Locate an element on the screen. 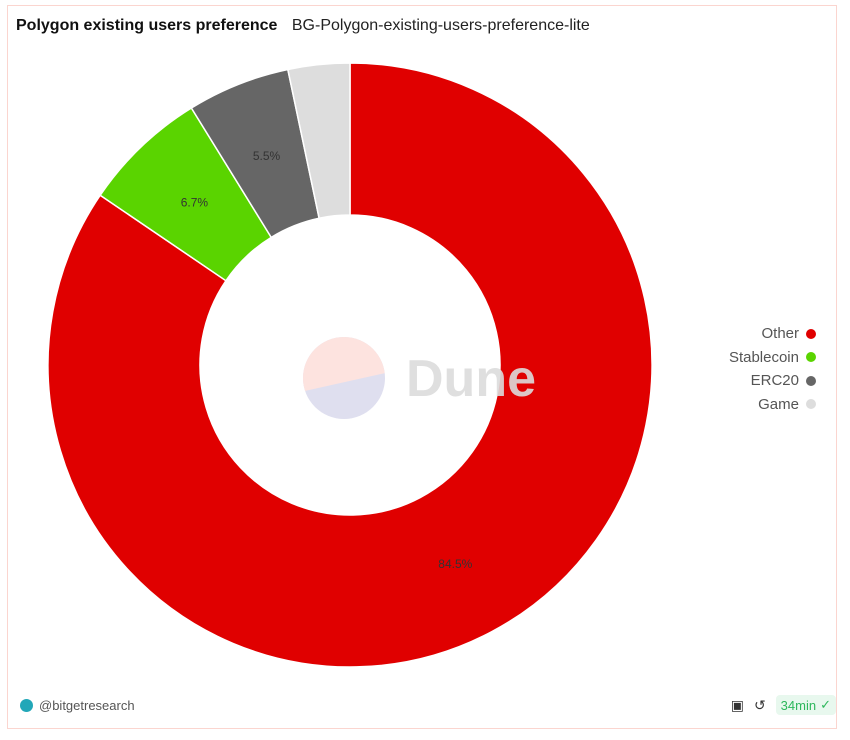  refresh-time: 34min is located at coordinates (798, 705).